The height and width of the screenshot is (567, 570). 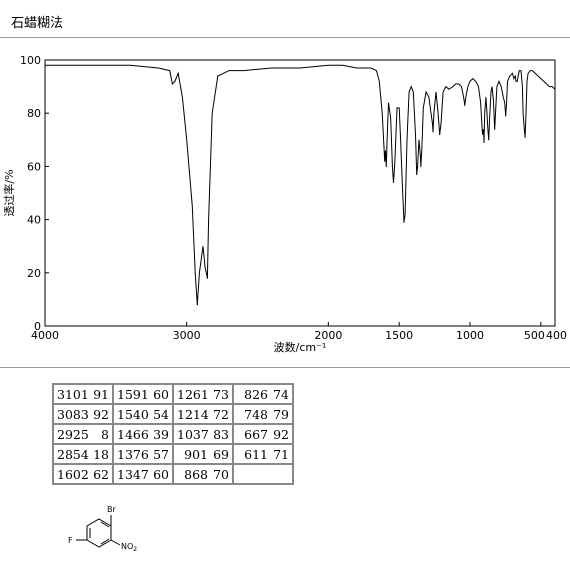 I want to click on transmittance-value: 54, so click(x=161, y=414).